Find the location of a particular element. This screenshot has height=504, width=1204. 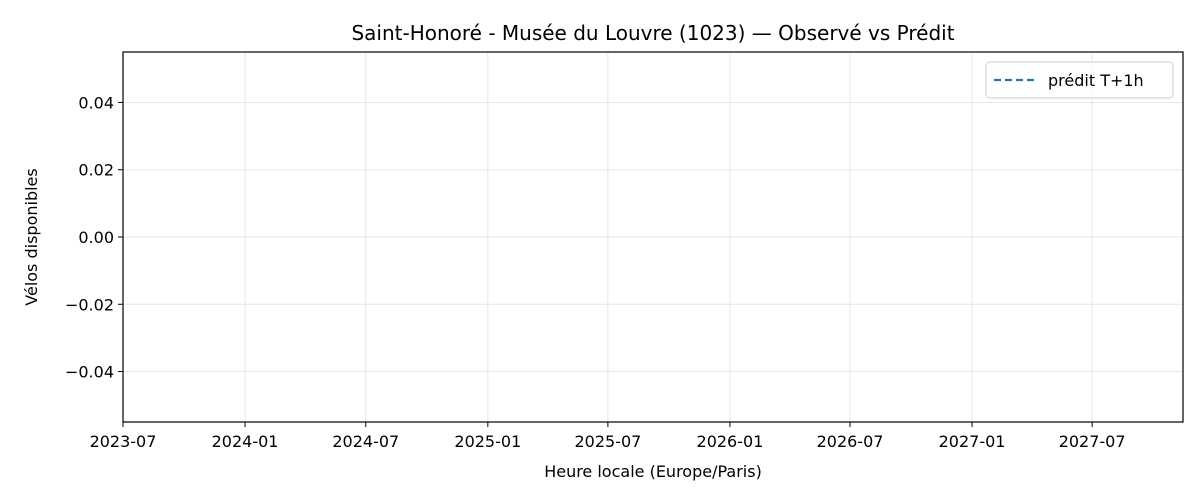

x-tick-label: 2025-07 is located at coordinates (607, 441).